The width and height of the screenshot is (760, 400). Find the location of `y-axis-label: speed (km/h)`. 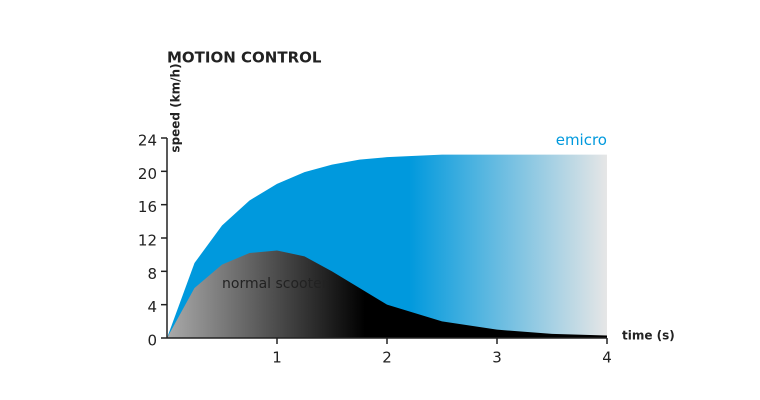

y-axis-label: speed (km/h) is located at coordinates (176, 107).